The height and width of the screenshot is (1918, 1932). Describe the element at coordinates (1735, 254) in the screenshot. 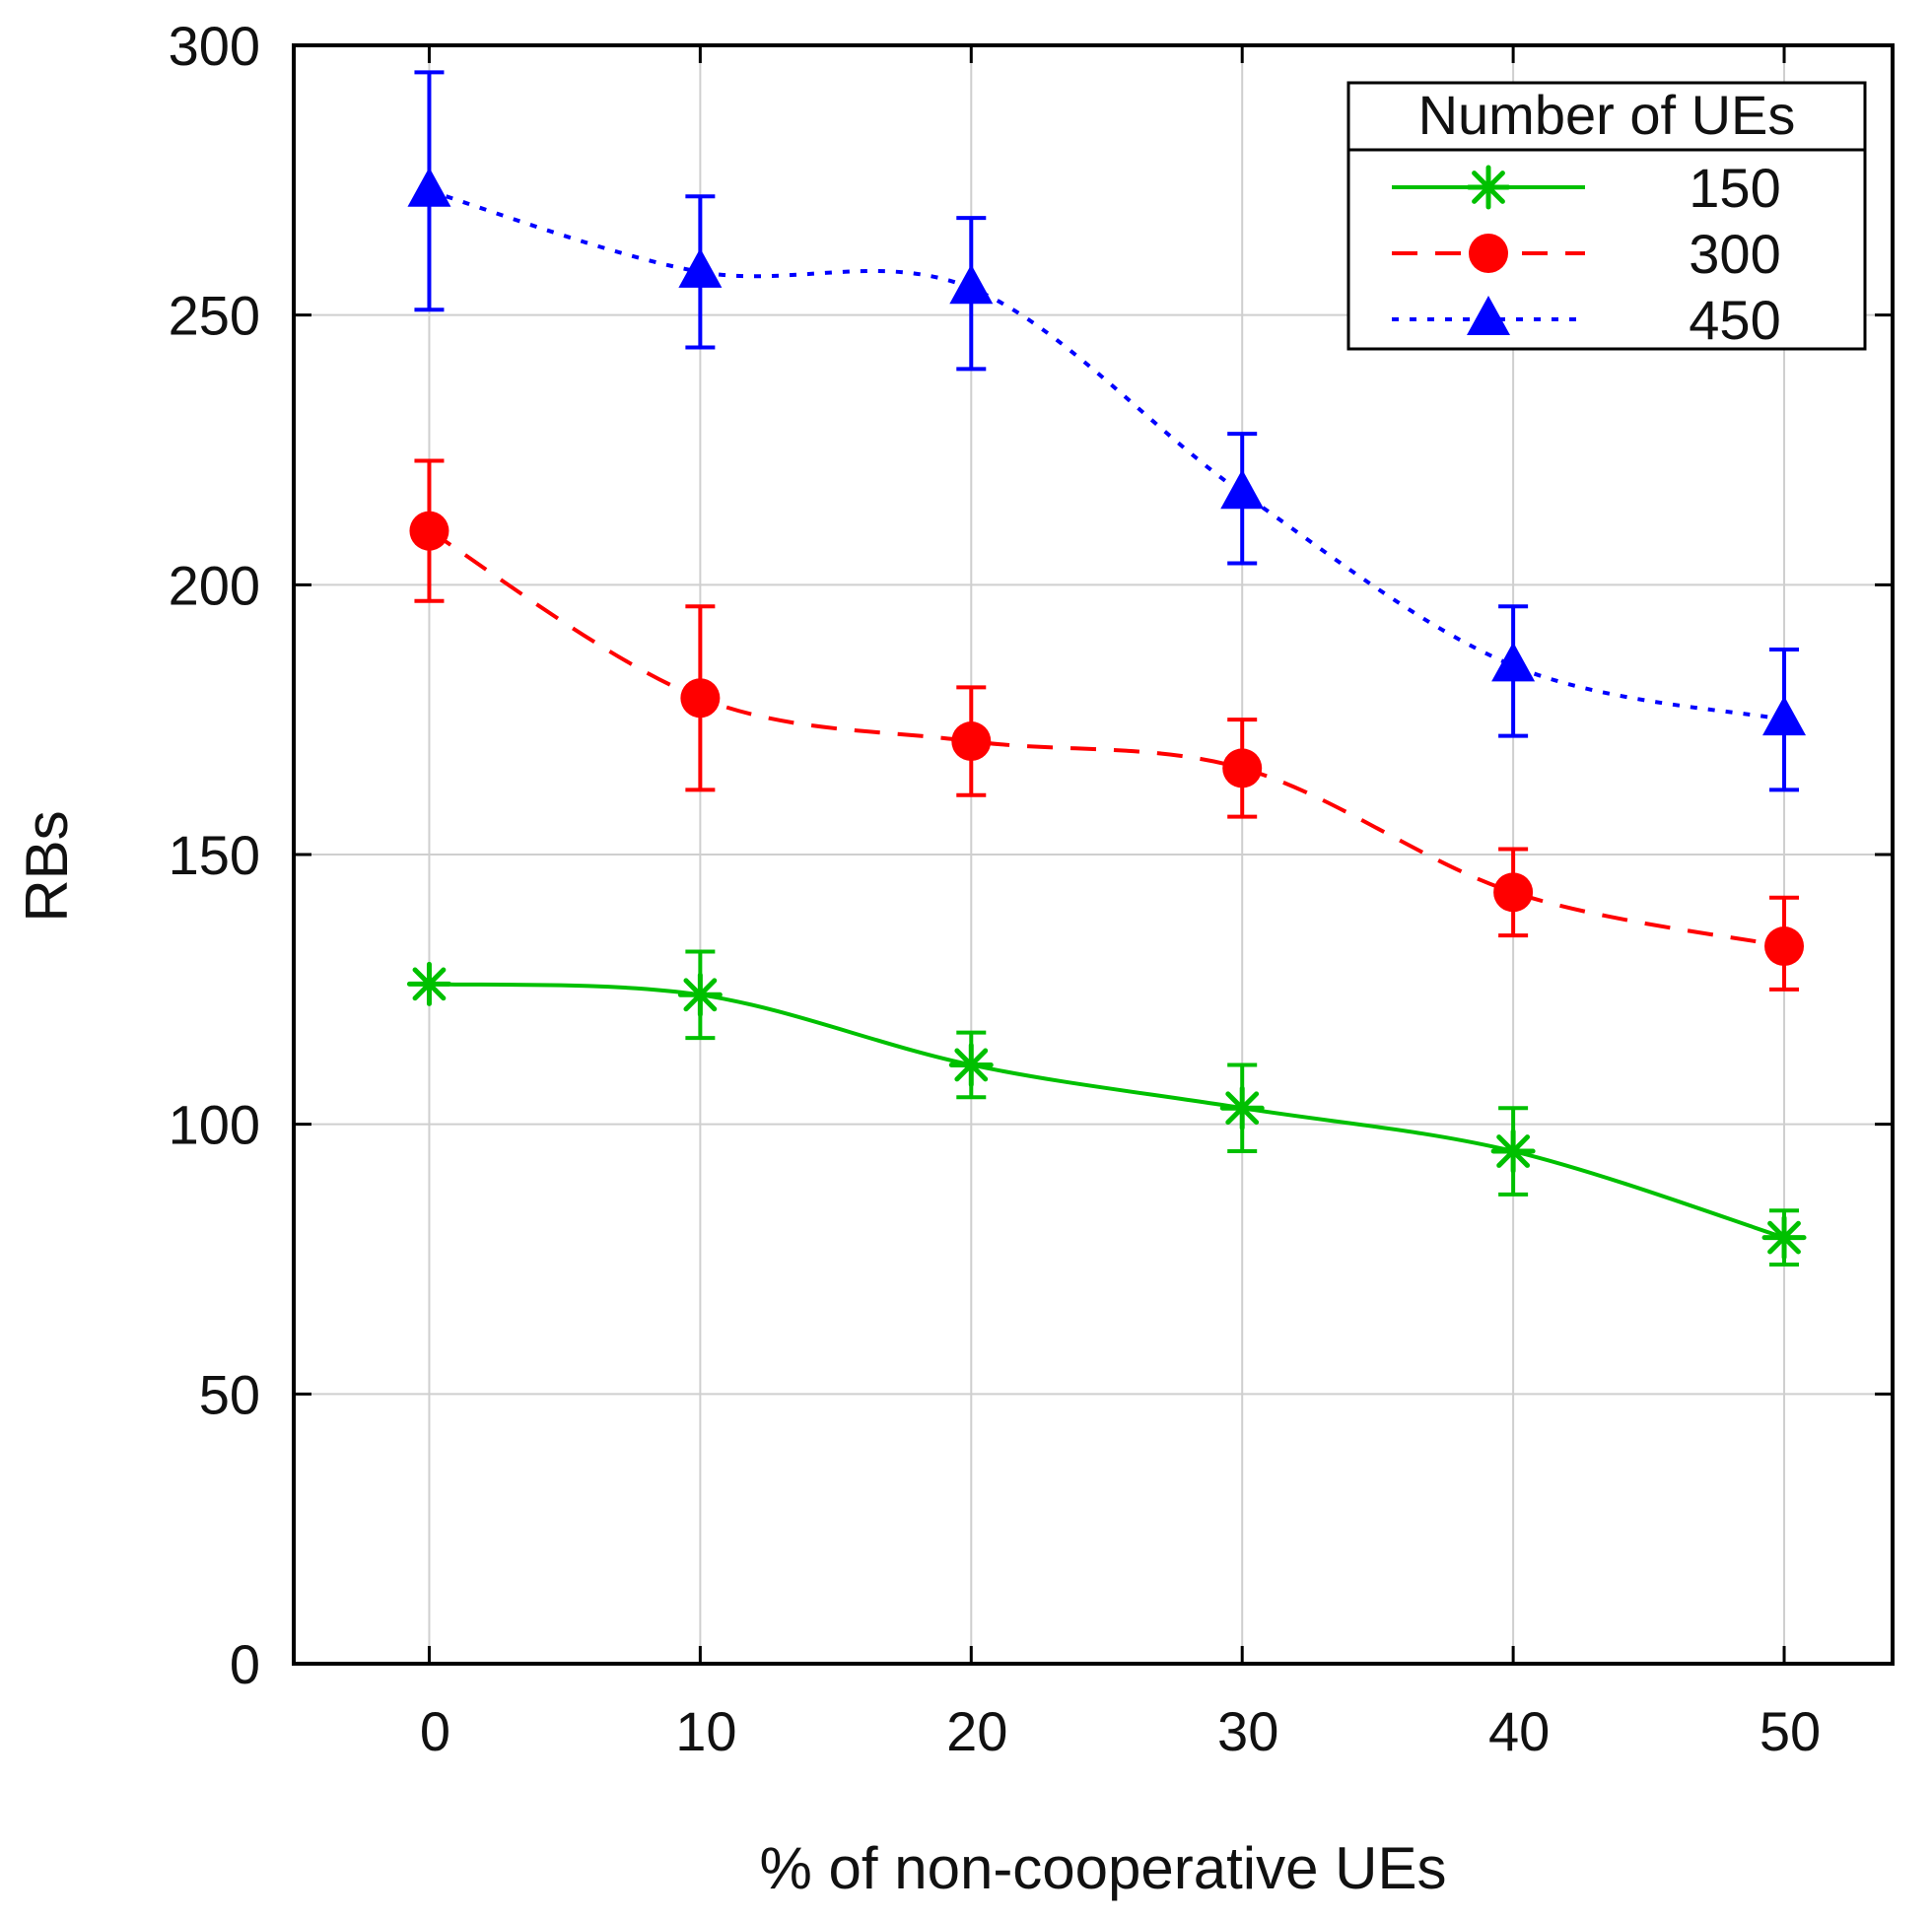

I see `legend-label: 300` at that location.